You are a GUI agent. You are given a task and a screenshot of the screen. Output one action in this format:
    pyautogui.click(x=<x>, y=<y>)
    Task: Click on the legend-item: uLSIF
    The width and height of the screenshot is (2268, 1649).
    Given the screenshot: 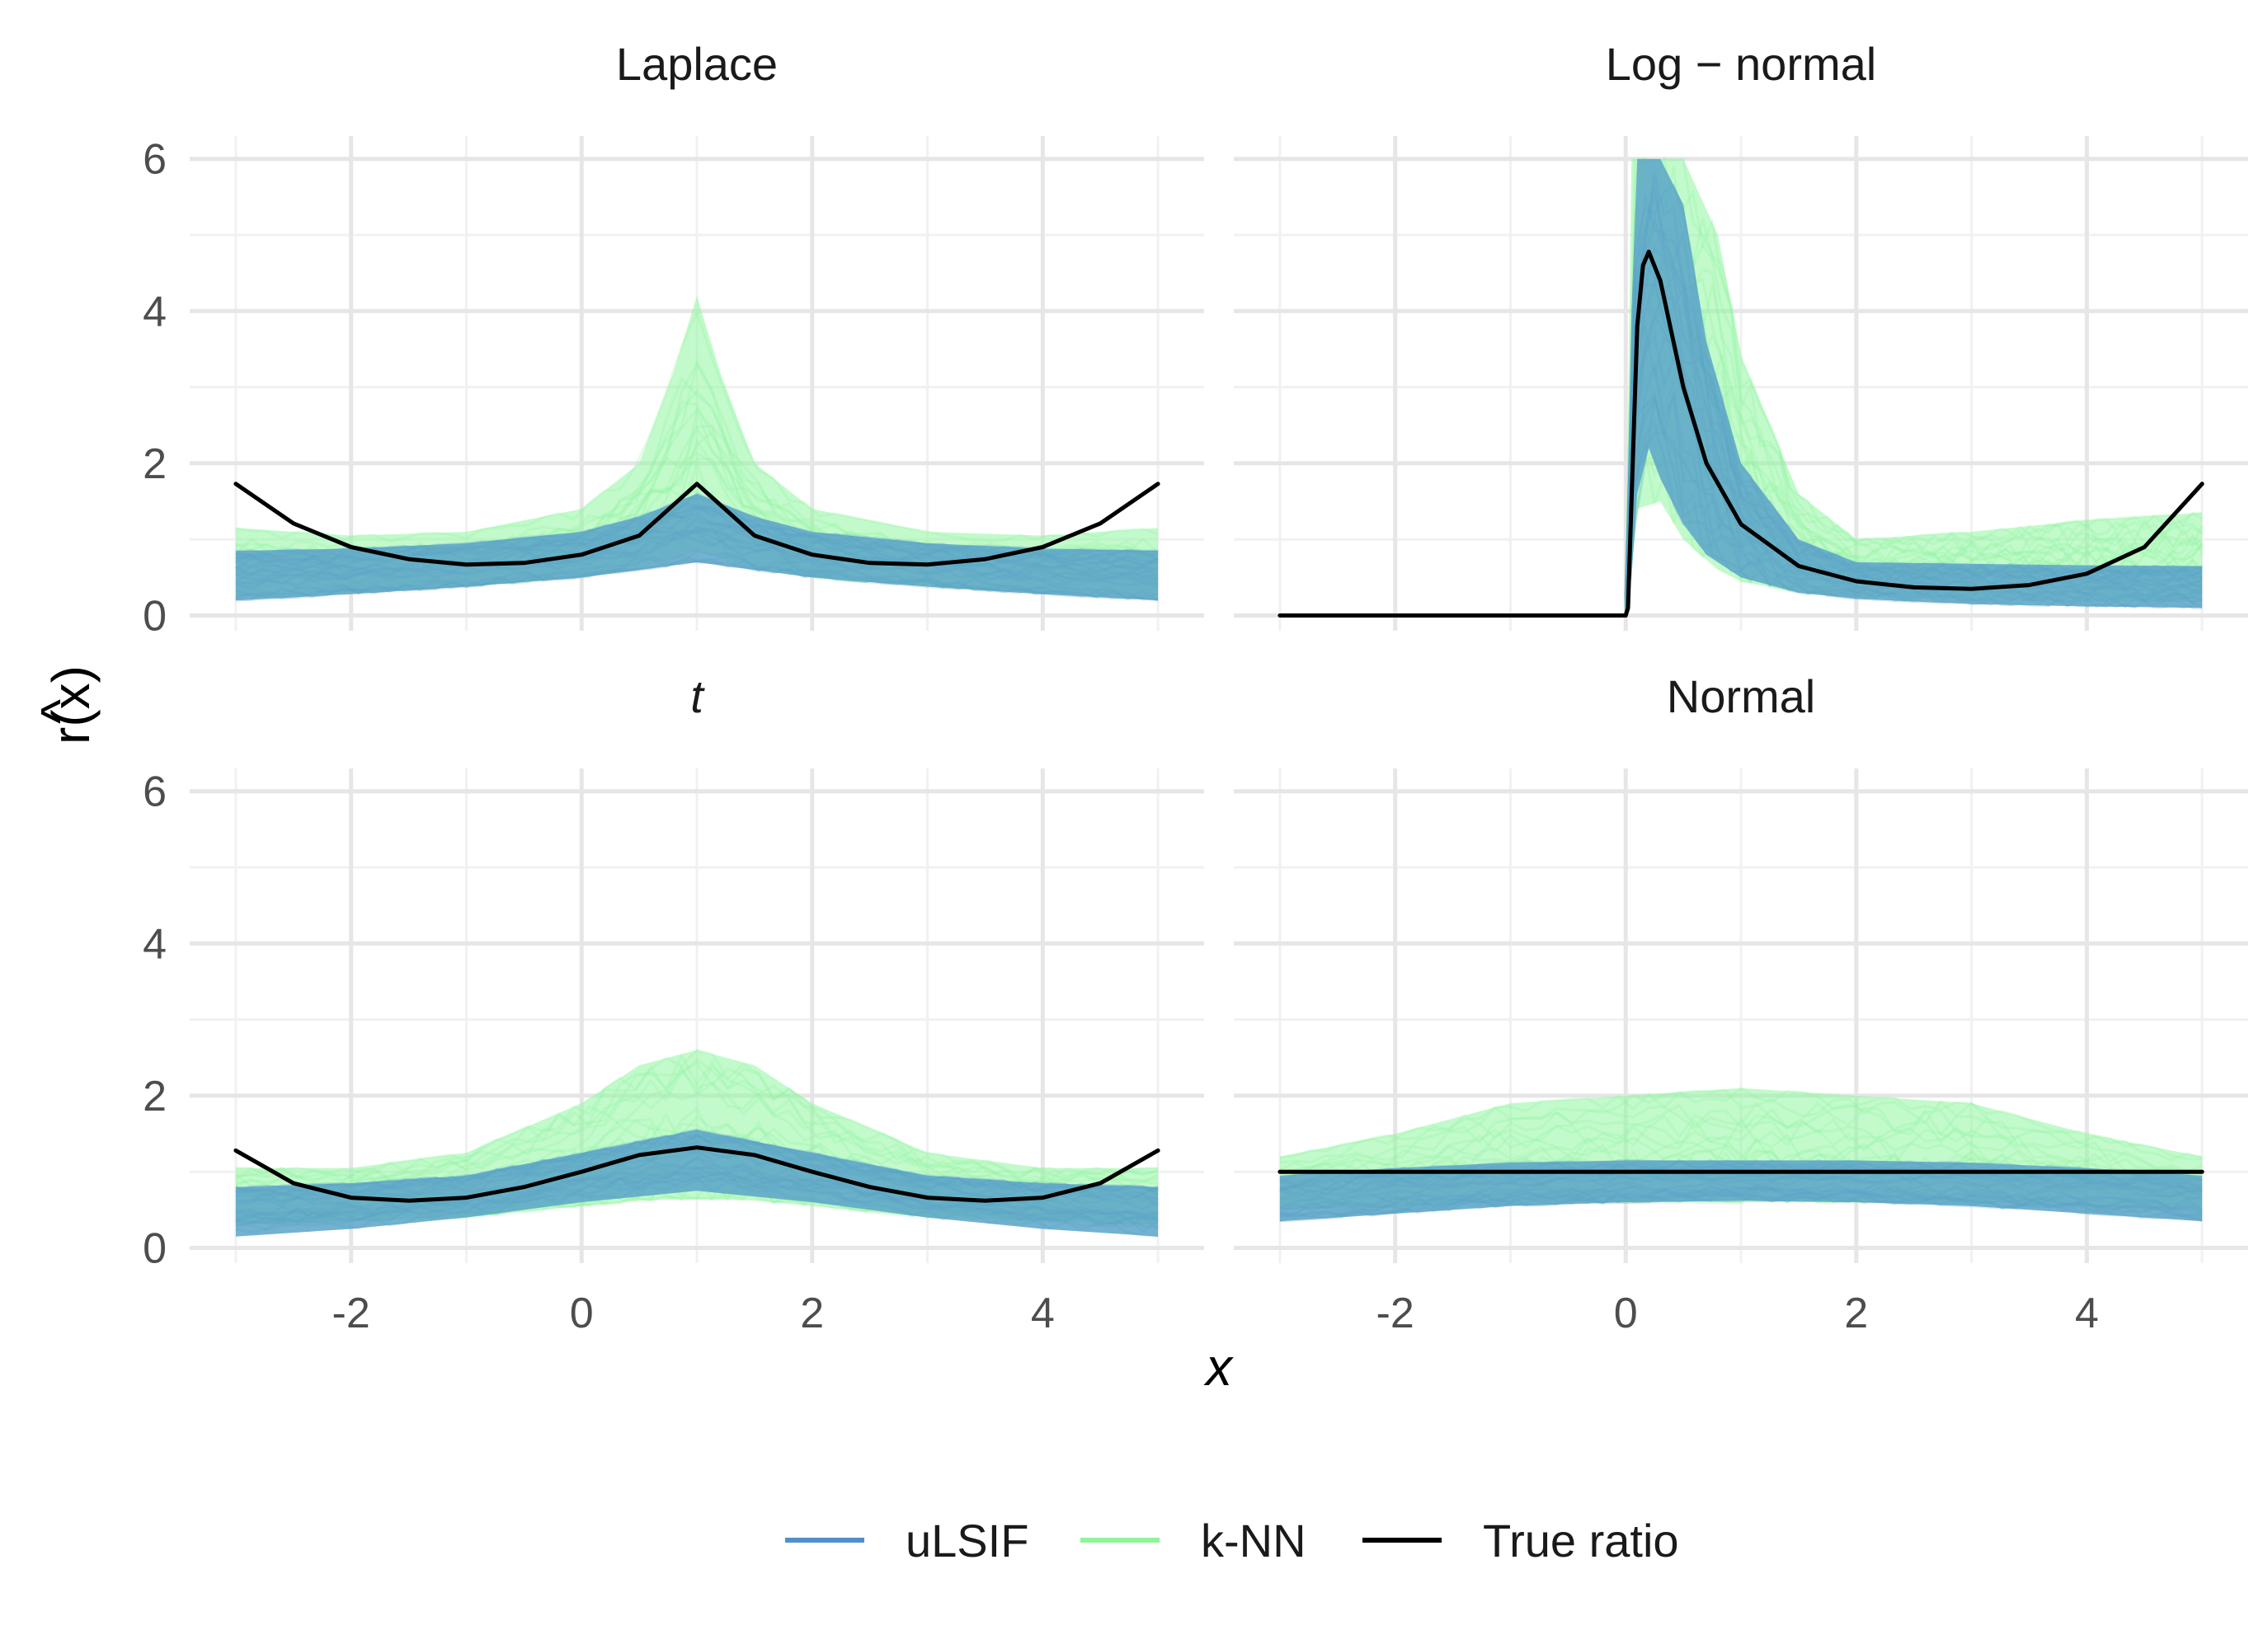 What is the action you would take?
    pyautogui.click(x=906, y=1541)
    